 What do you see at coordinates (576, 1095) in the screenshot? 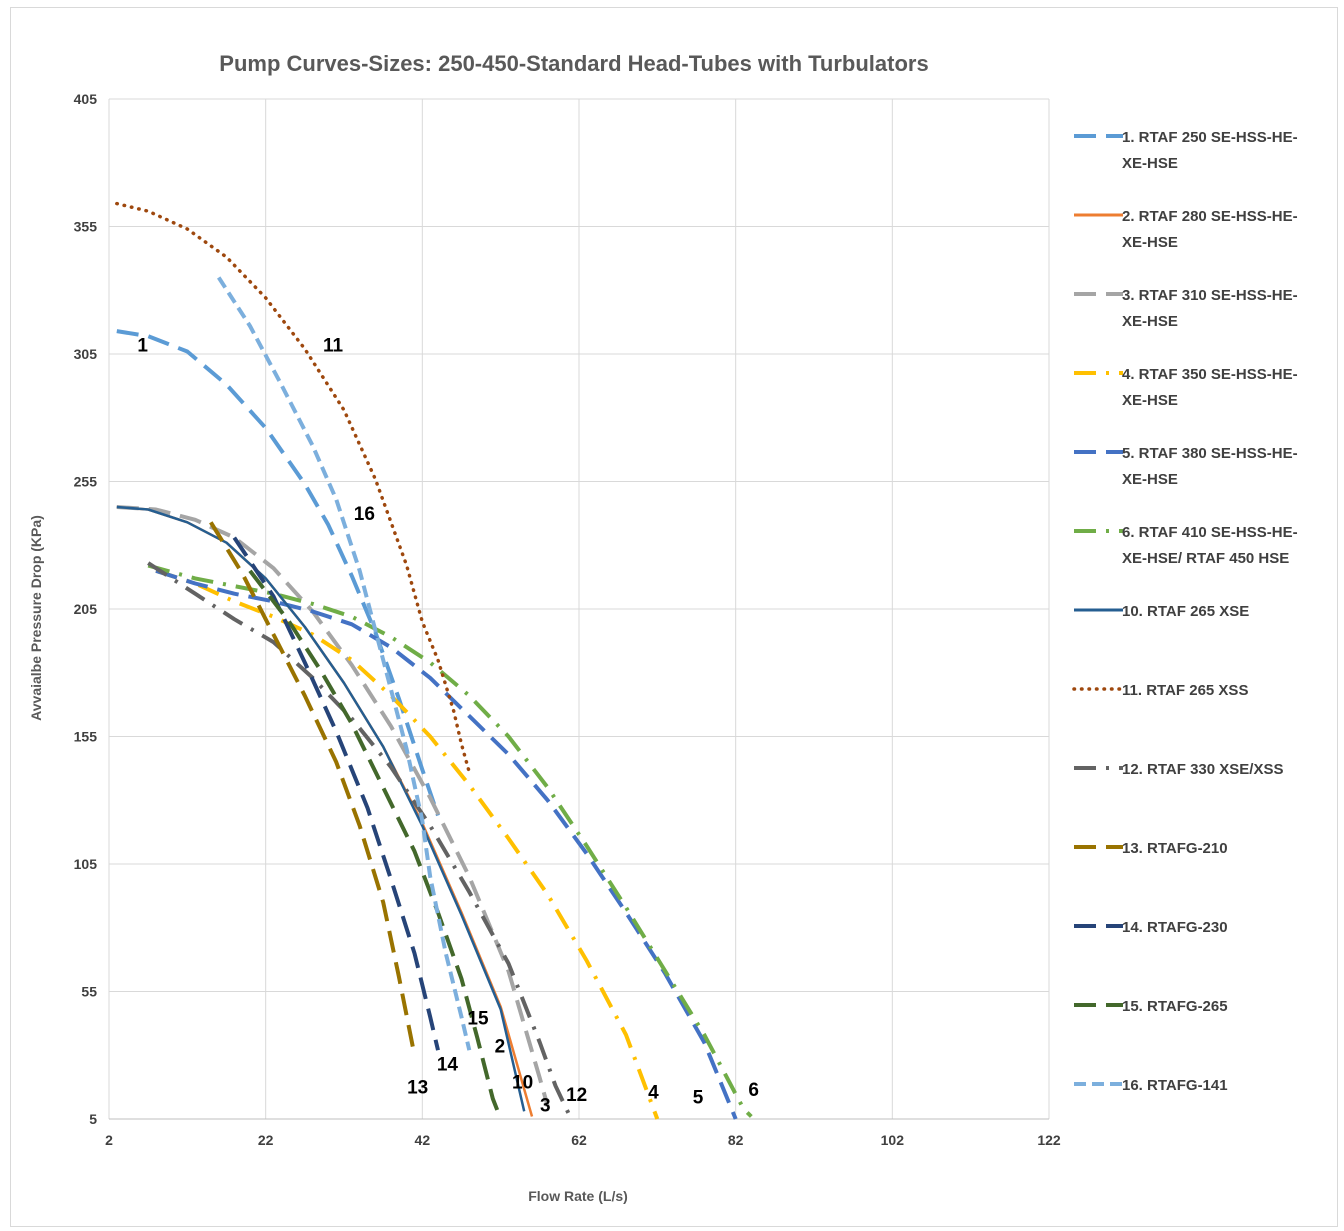
I see `curve-label-12: 12` at bounding box center [576, 1095].